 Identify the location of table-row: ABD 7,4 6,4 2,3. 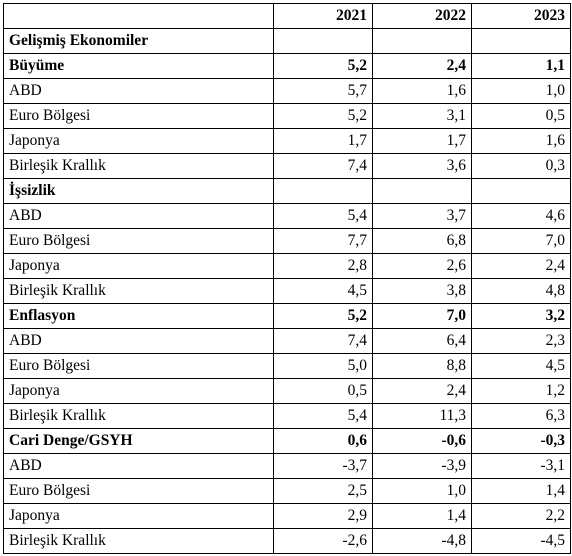
(287, 341).